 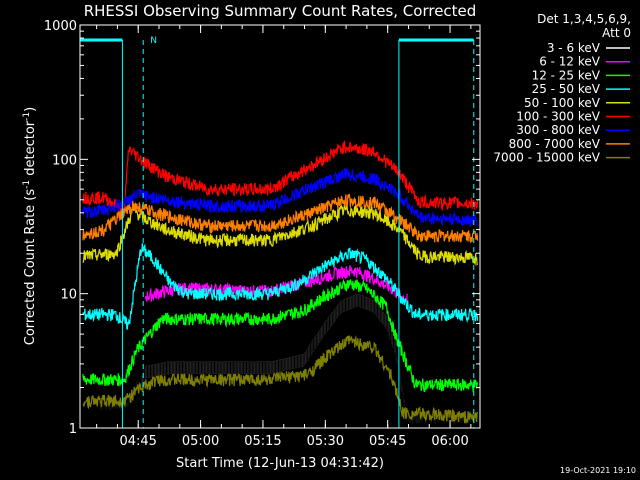 What do you see at coordinates (60, 26) in the screenshot?
I see `y-tick-label: 1000` at bounding box center [60, 26].